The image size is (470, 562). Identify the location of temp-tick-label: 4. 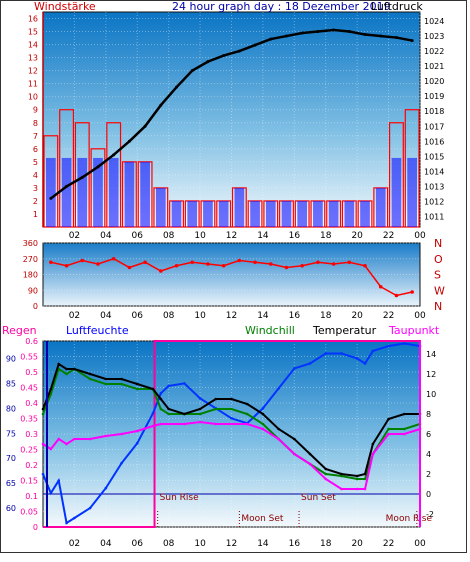
(428, 454).